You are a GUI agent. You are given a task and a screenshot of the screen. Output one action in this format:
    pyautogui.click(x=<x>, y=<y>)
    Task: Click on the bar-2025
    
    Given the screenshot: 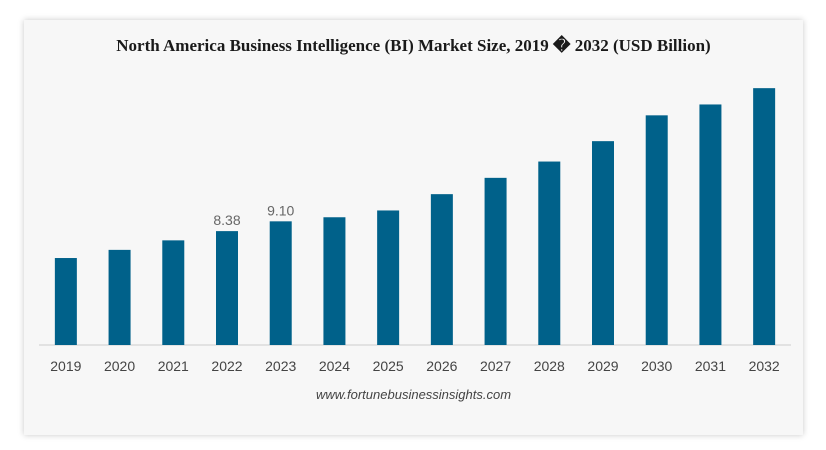 What is the action you would take?
    pyautogui.click(x=388, y=277)
    